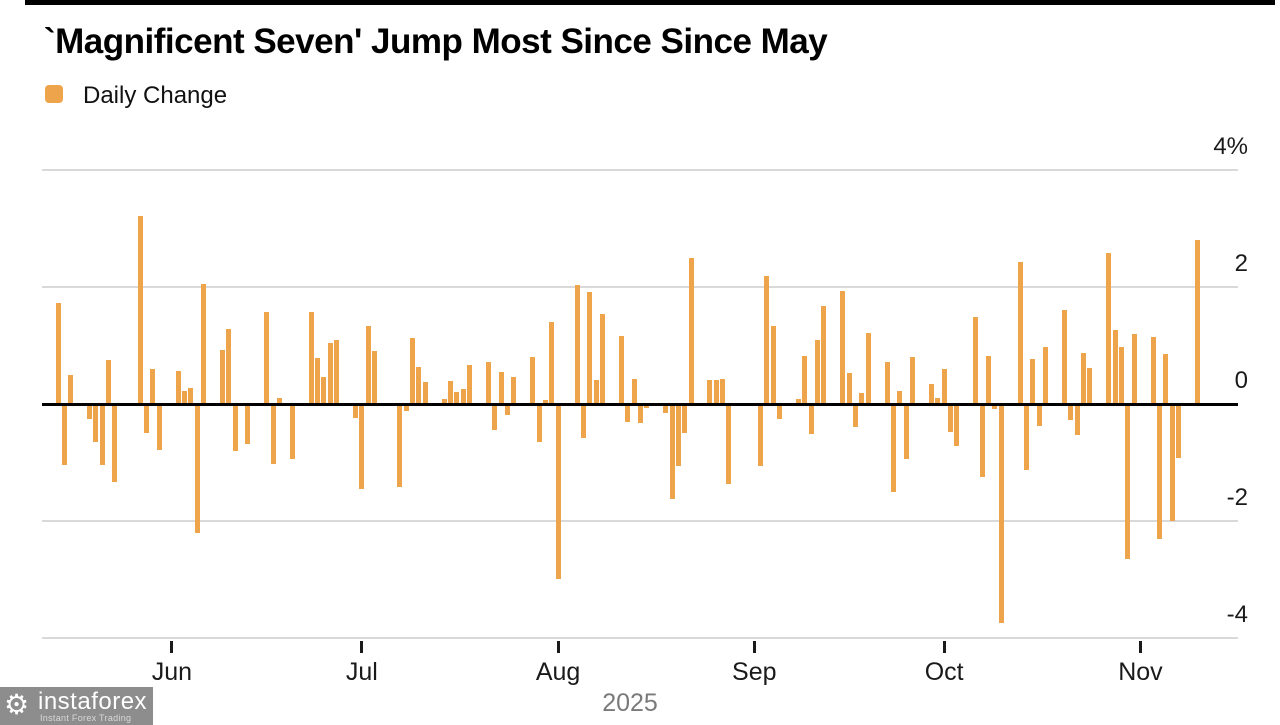  What do you see at coordinates (17, 704) in the screenshot?
I see `gear-icon: ⚙` at bounding box center [17, 704].